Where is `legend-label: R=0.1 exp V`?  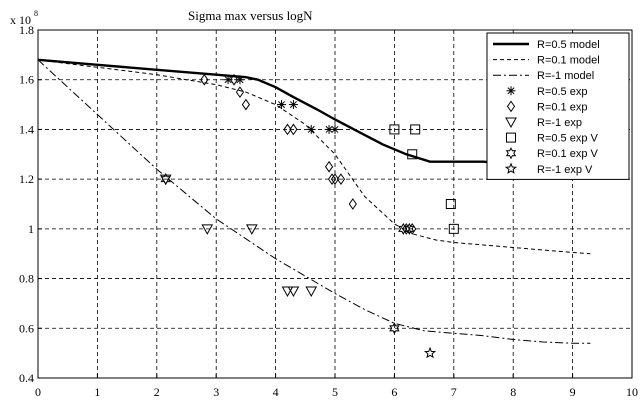
legend-label: R=0.1 exp V is located at coordinates (568, 154).